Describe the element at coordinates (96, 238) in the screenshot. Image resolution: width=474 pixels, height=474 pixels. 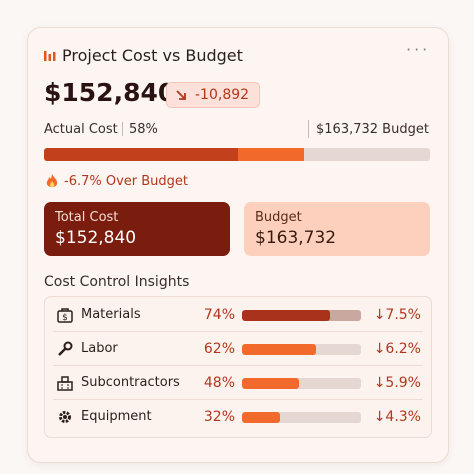
I see `box-value: $152,840` at that location.